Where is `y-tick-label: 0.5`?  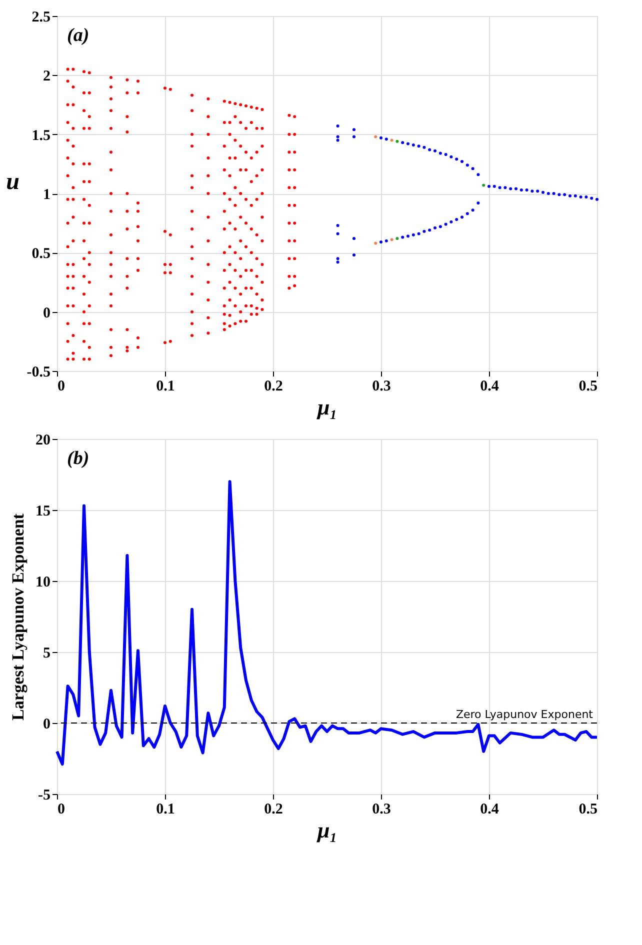 y-tick-label: 0.5 is located at coordinates (41, 254).